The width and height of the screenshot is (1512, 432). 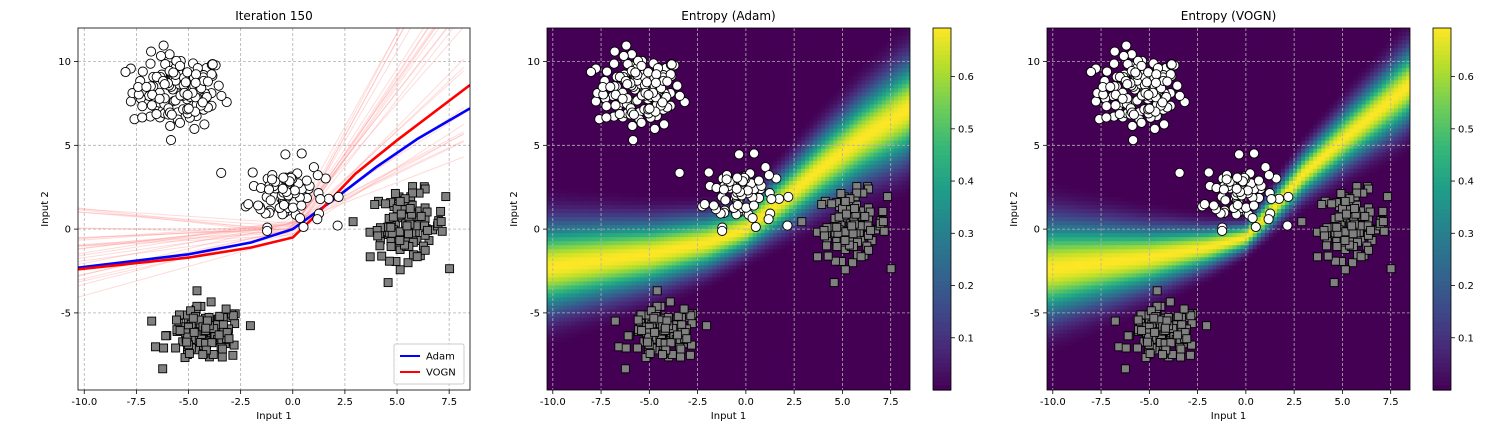 I want to click on data-point, so click(x=130, y=101).